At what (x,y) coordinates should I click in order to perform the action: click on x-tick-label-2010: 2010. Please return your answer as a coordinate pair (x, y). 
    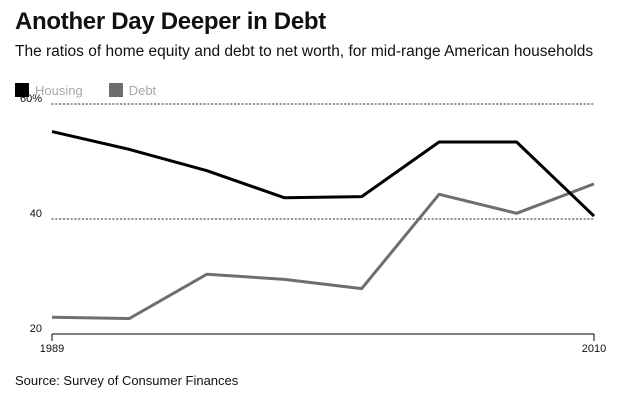
    Looking at the image, I should click on (594, 349).